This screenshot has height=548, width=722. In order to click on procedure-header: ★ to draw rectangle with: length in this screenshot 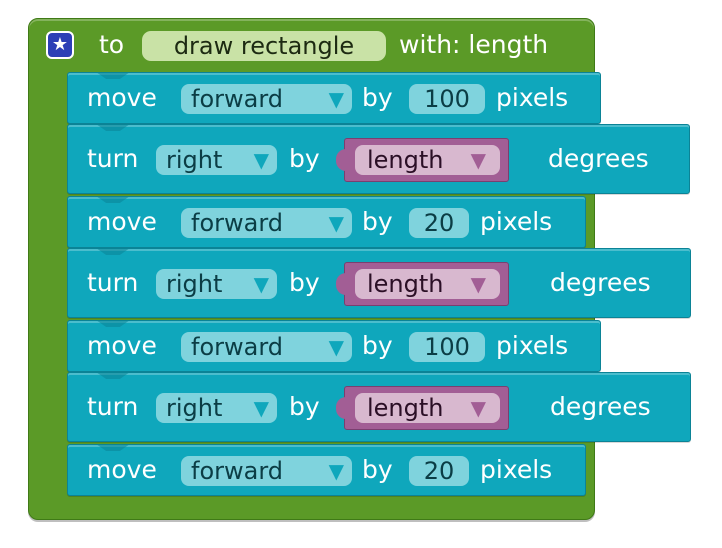, I will do `click(311, 46)`.